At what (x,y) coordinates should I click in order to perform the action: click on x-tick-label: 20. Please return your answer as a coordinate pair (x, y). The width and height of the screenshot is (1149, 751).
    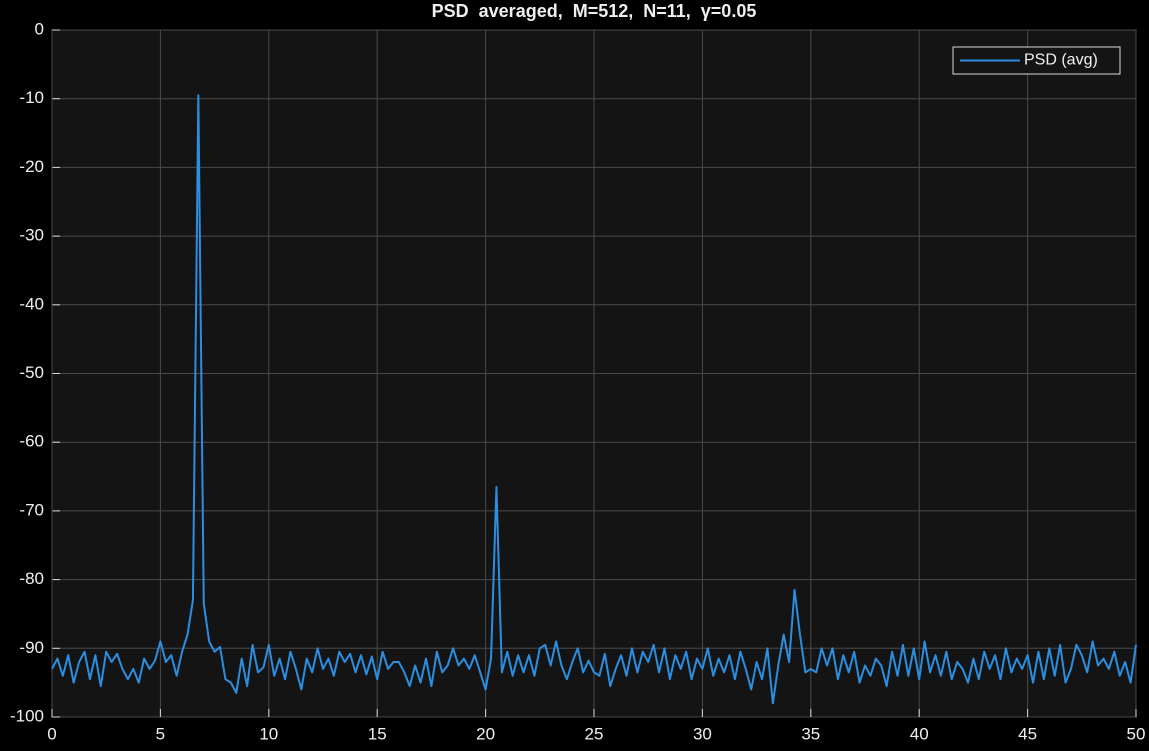
    Looking at the image, I should click on (485, 733).